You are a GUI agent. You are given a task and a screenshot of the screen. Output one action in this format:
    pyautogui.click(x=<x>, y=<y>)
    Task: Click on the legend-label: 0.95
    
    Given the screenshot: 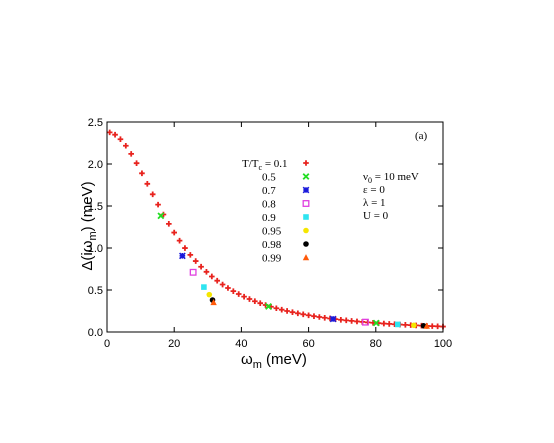 What is the action you would take?
    pyautogui.click(x=272, y=232)
    